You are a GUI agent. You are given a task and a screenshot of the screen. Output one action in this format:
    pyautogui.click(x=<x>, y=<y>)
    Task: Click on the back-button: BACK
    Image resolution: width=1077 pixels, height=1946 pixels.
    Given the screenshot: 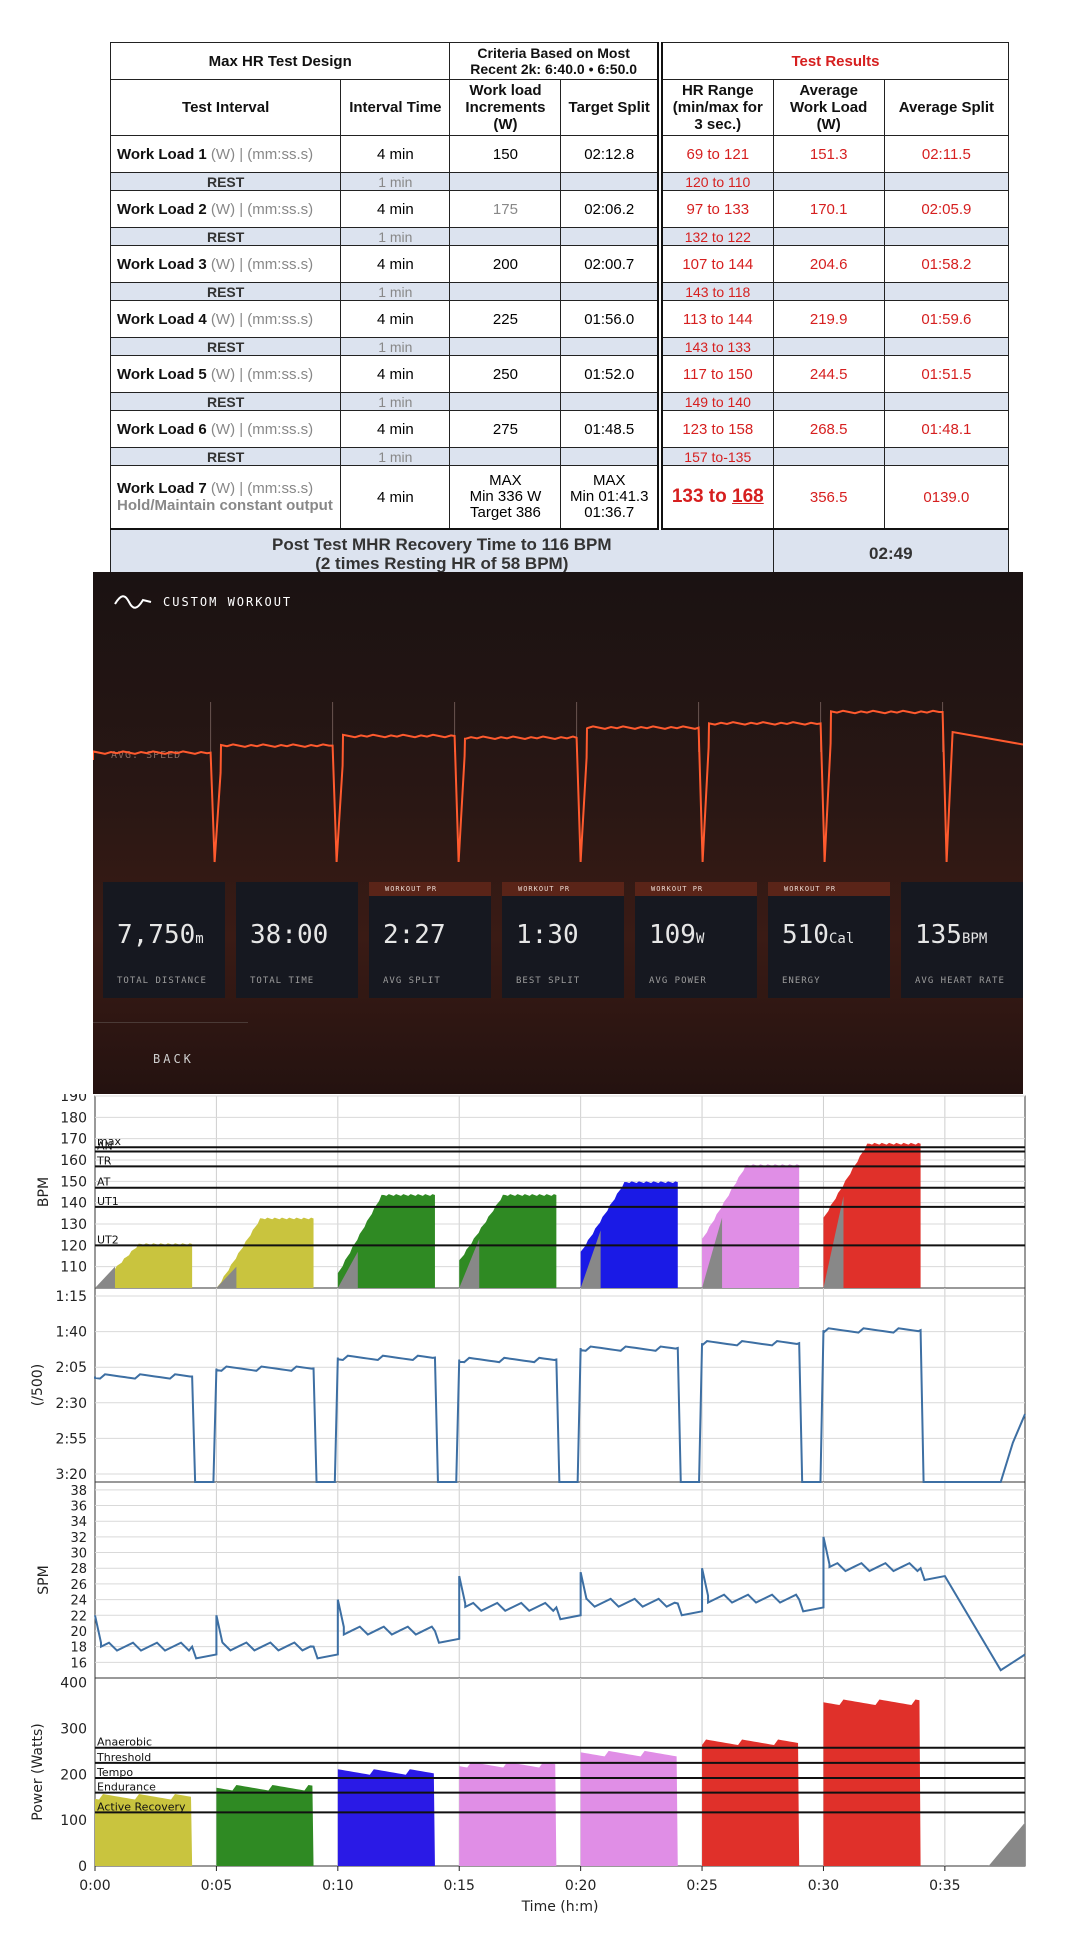 What is the action you would take?
    pyautogui.click(x=173, y=1059)
    